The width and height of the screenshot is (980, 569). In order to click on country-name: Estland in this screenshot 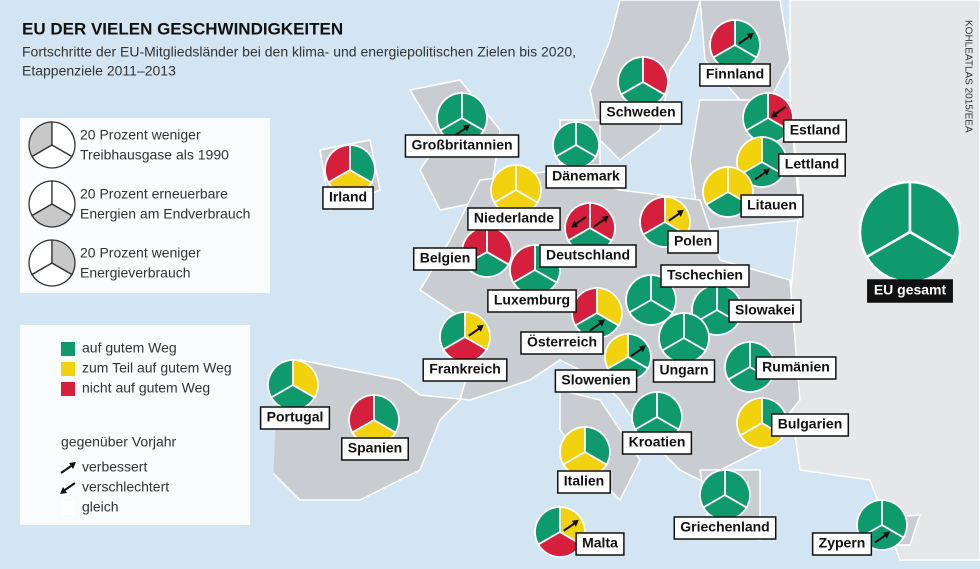, I will do `click(815, 130)`.